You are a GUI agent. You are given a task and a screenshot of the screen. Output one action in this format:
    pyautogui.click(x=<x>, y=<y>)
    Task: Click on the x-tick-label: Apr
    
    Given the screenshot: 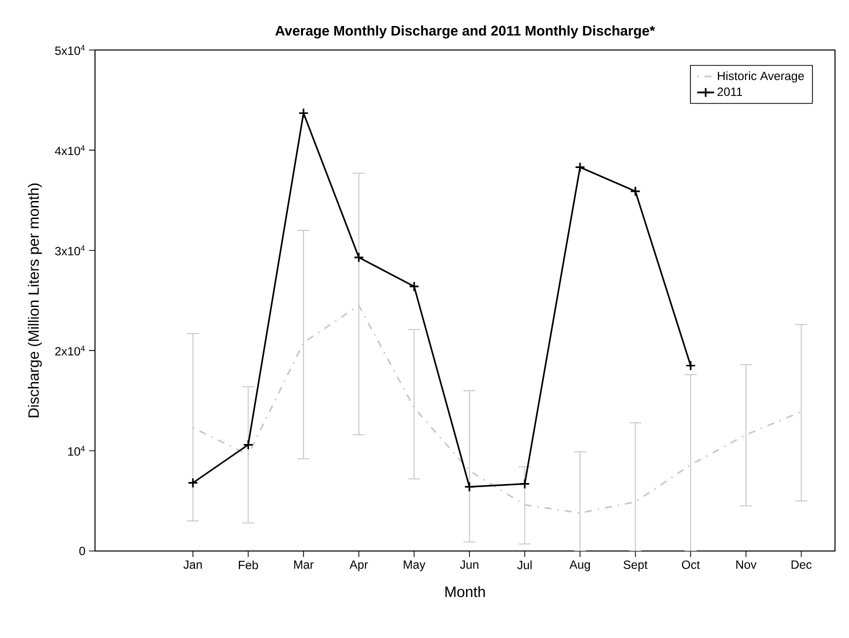 What is the action you would take?
    pyautogui.click(x=359, y=566)
    